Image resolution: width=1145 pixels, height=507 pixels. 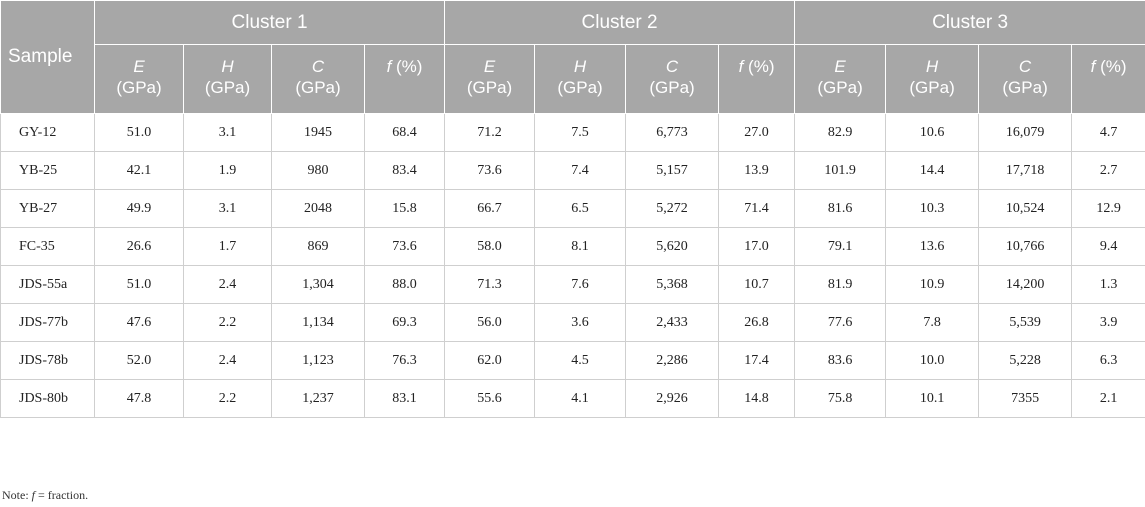 What do you see at coordinates (404, 360) in the screenshot?
I see `table-cell: 76.3` at bounding box center [404, 360].